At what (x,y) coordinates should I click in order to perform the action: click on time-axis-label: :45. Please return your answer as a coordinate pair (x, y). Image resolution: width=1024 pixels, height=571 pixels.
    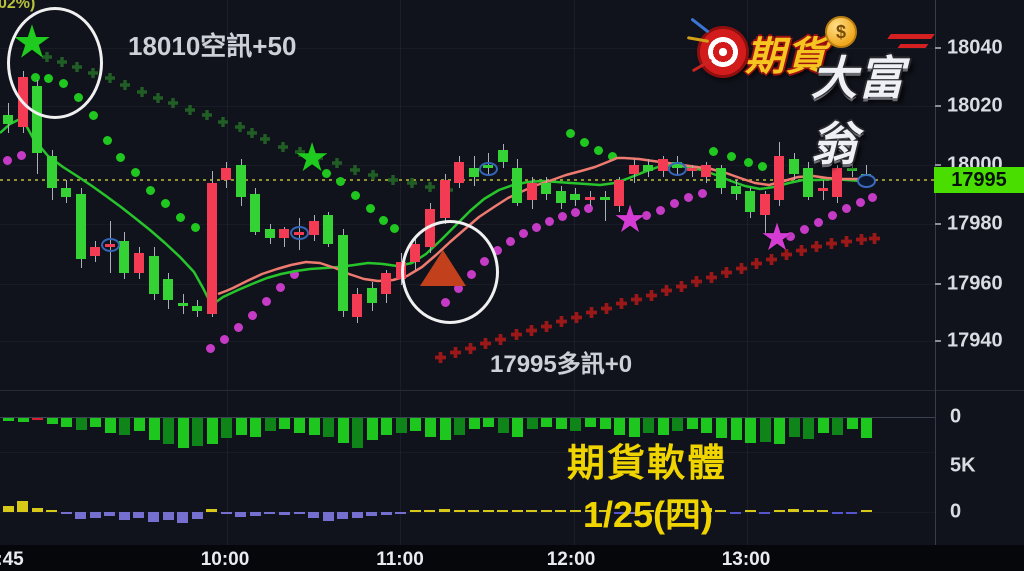
    Looking at the image, I should click on (12, 559).